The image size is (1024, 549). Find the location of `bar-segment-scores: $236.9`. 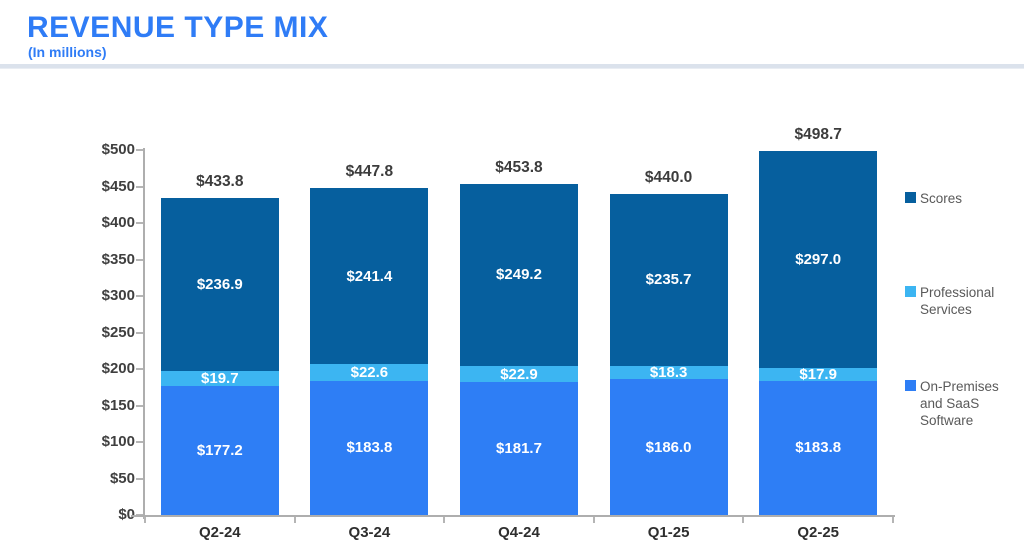

bar-segment-scores: $236.9 is located at coordinates (219, 285).